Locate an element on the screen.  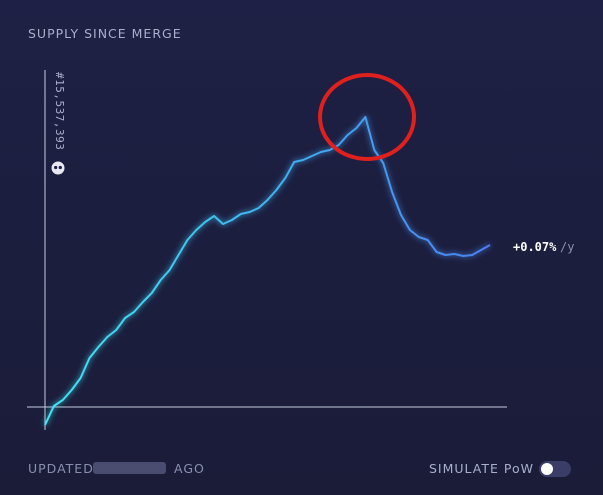
skull-icon is located at coordinates (58, 168).